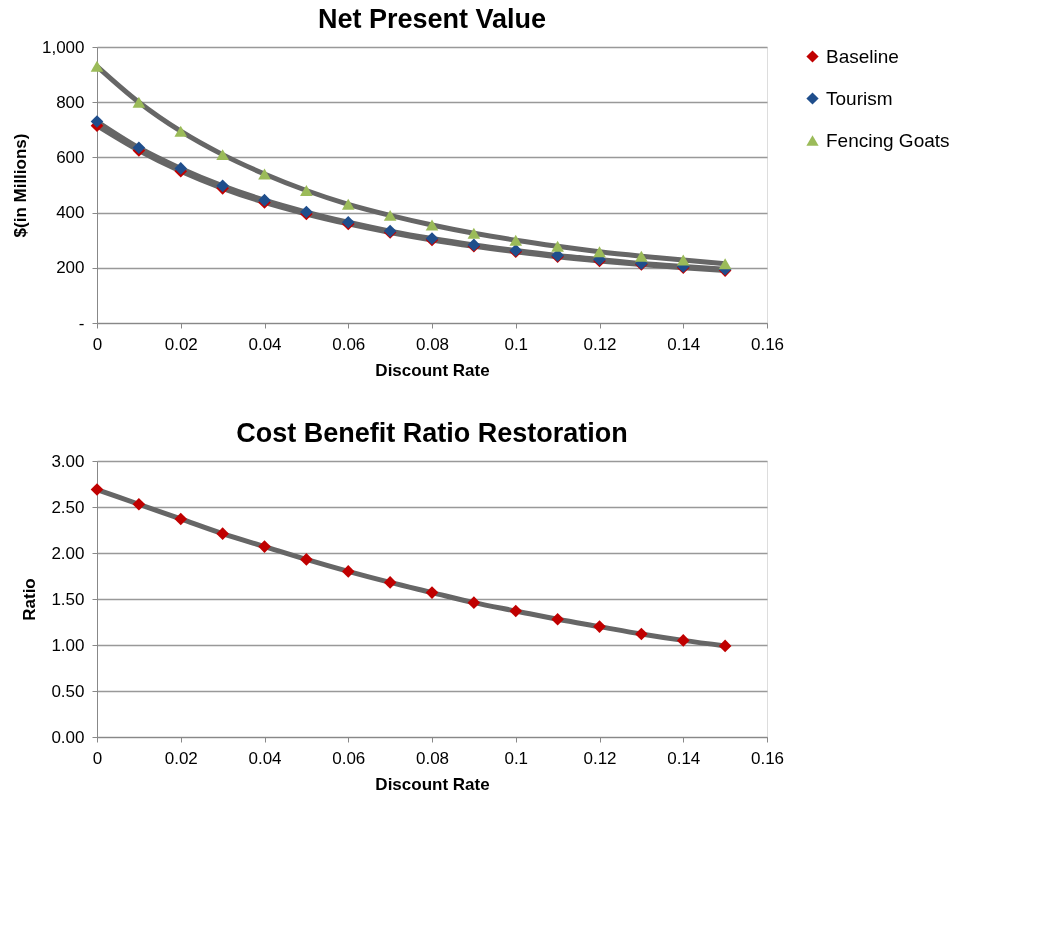  I want to click on chart-title: Cost Benefit Ratio Restoration, so click(432, 433).